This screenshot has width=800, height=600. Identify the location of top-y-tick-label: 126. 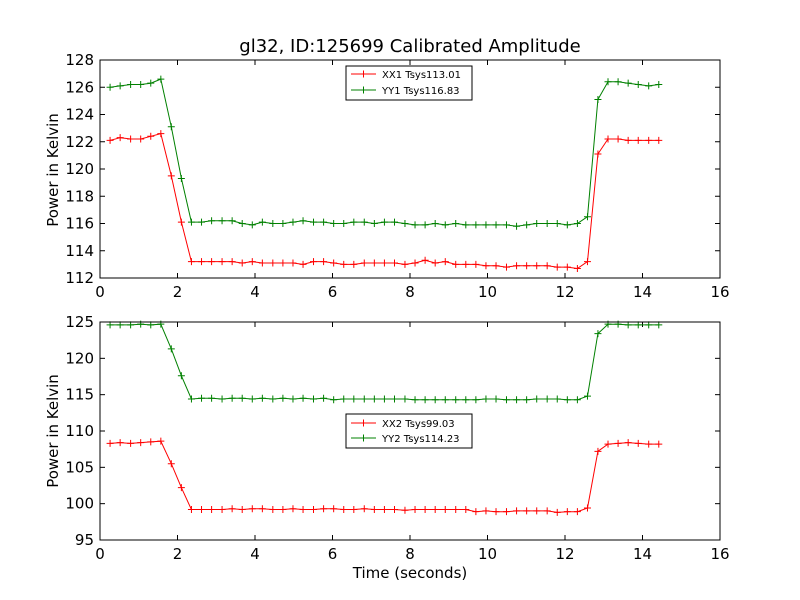
(79, 87).